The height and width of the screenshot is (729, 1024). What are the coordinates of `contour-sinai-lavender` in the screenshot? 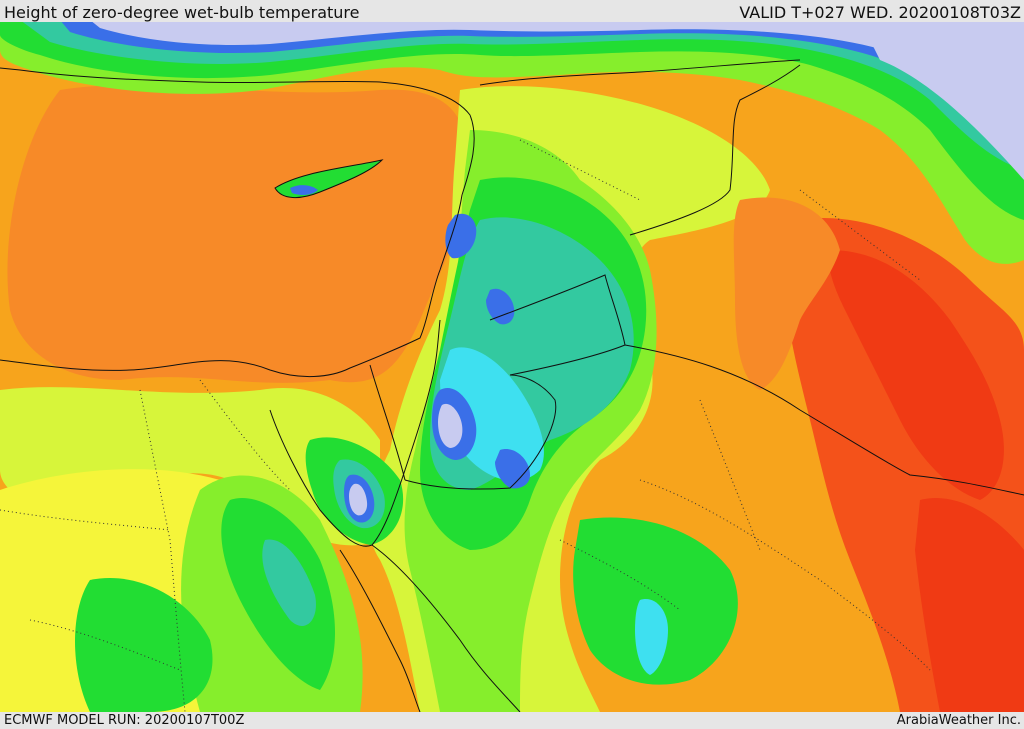 It's located at (358, 499).